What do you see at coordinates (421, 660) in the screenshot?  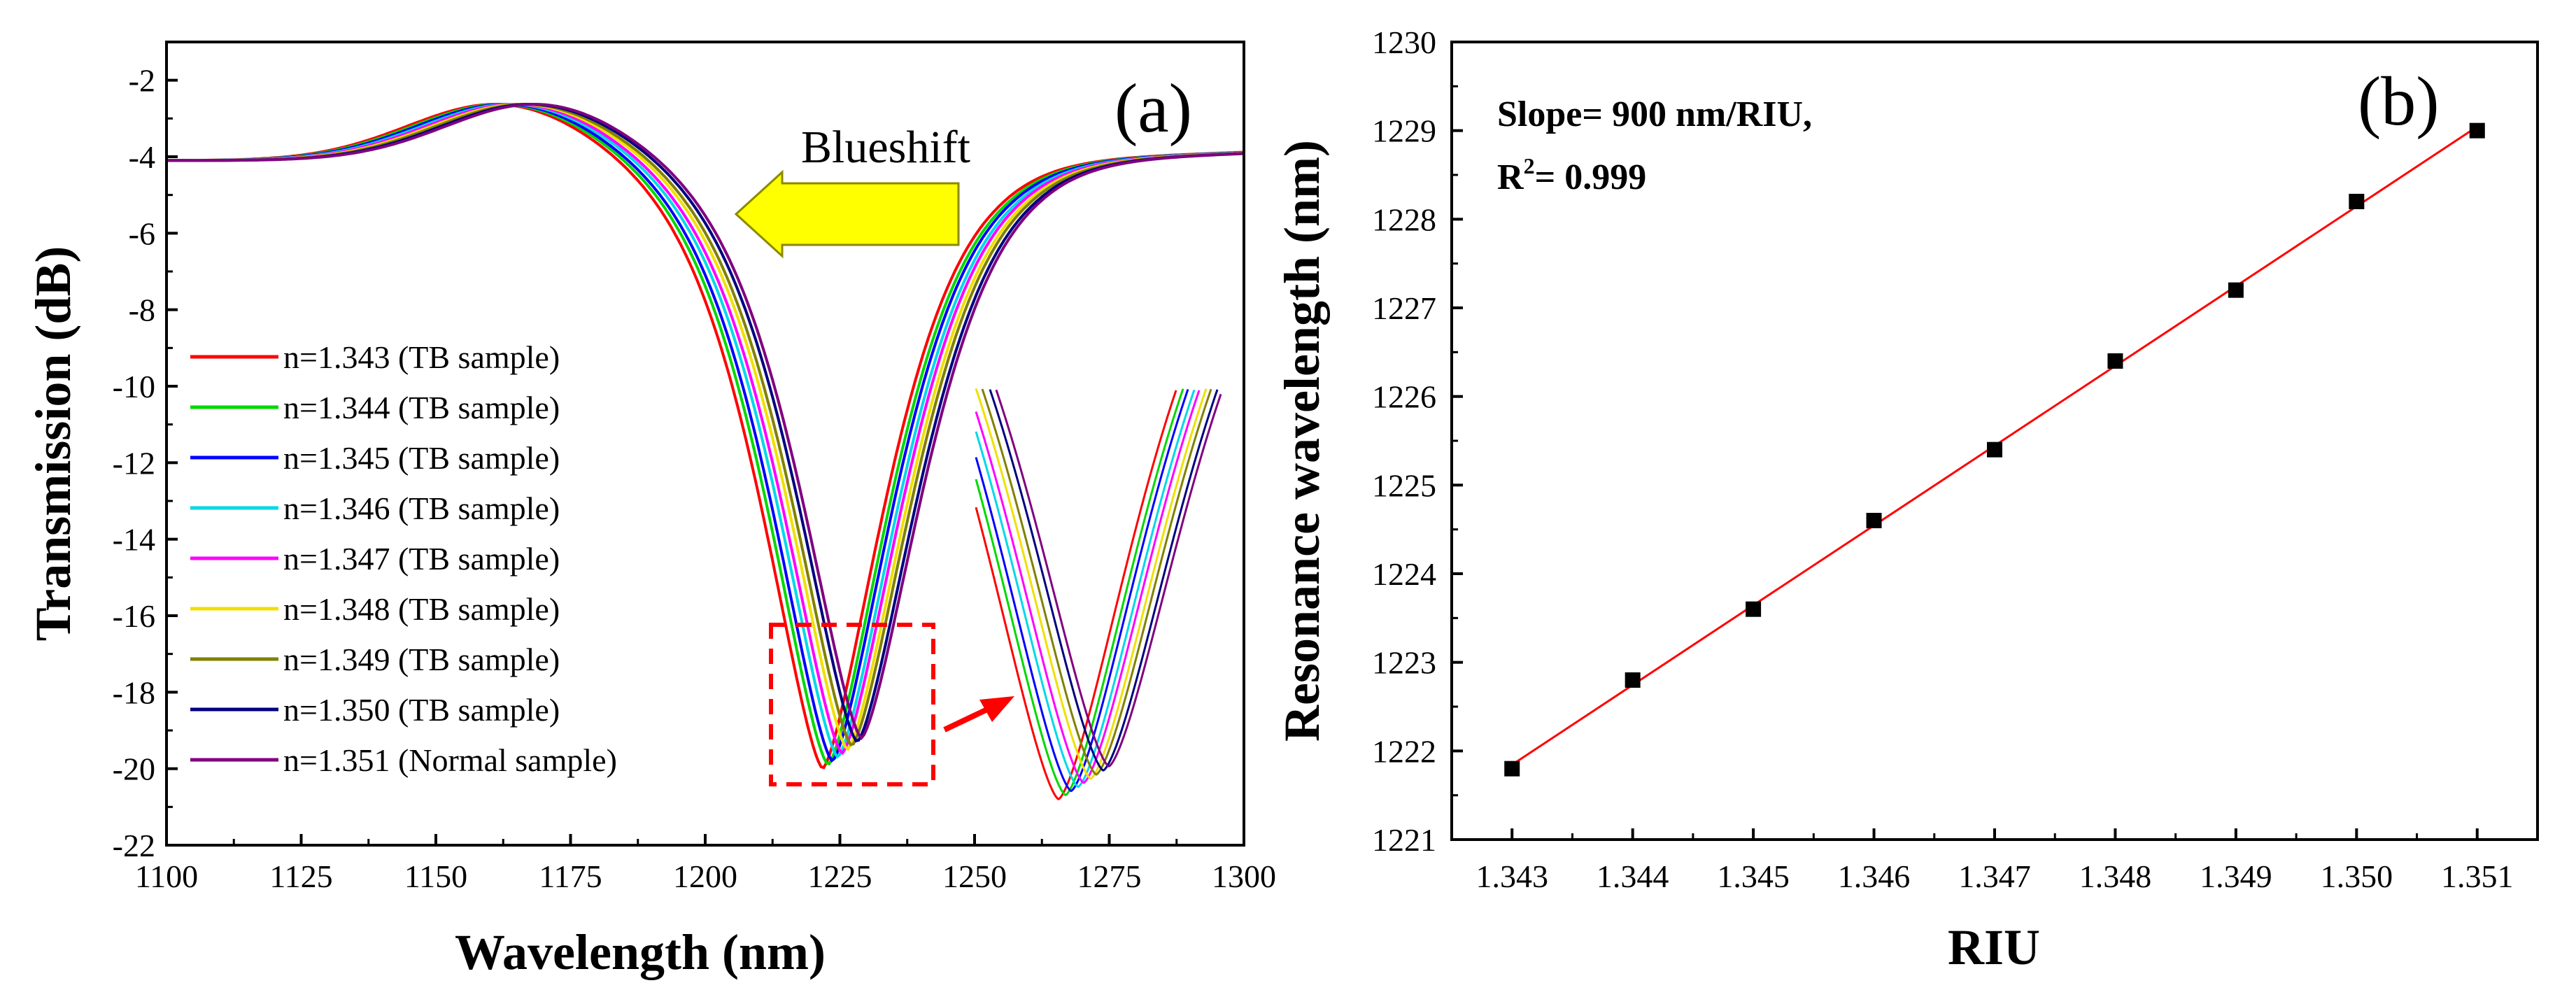 I see `a-legend-label-7: n=1.349 (TB sample)` at bounding box center [421, 660].